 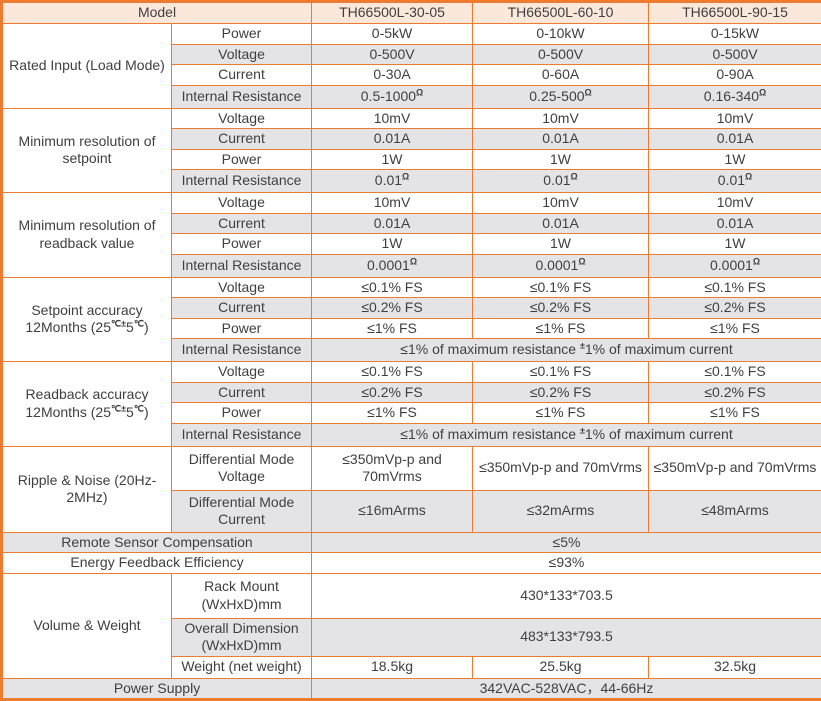 What do you see at coordinates (87, 319) in the screenshot?
I see `section-label: Setpoint accuracy 12Months (25℃±5℃)` at bounding box center [87, 319].